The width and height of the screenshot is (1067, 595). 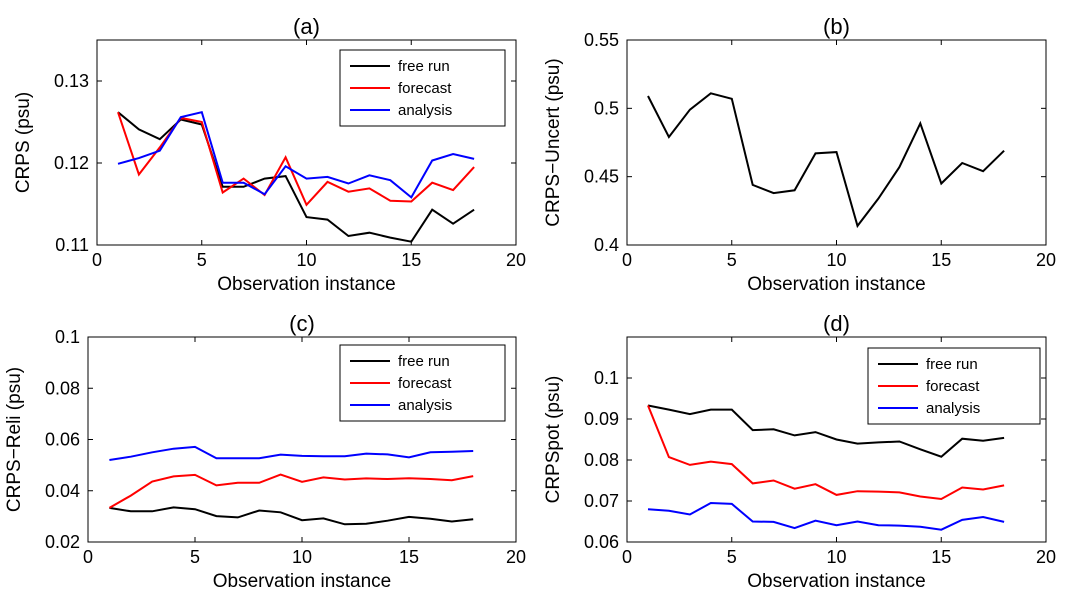 I want to click on y-tick-label: 0.45, so click(x=601, y=177).